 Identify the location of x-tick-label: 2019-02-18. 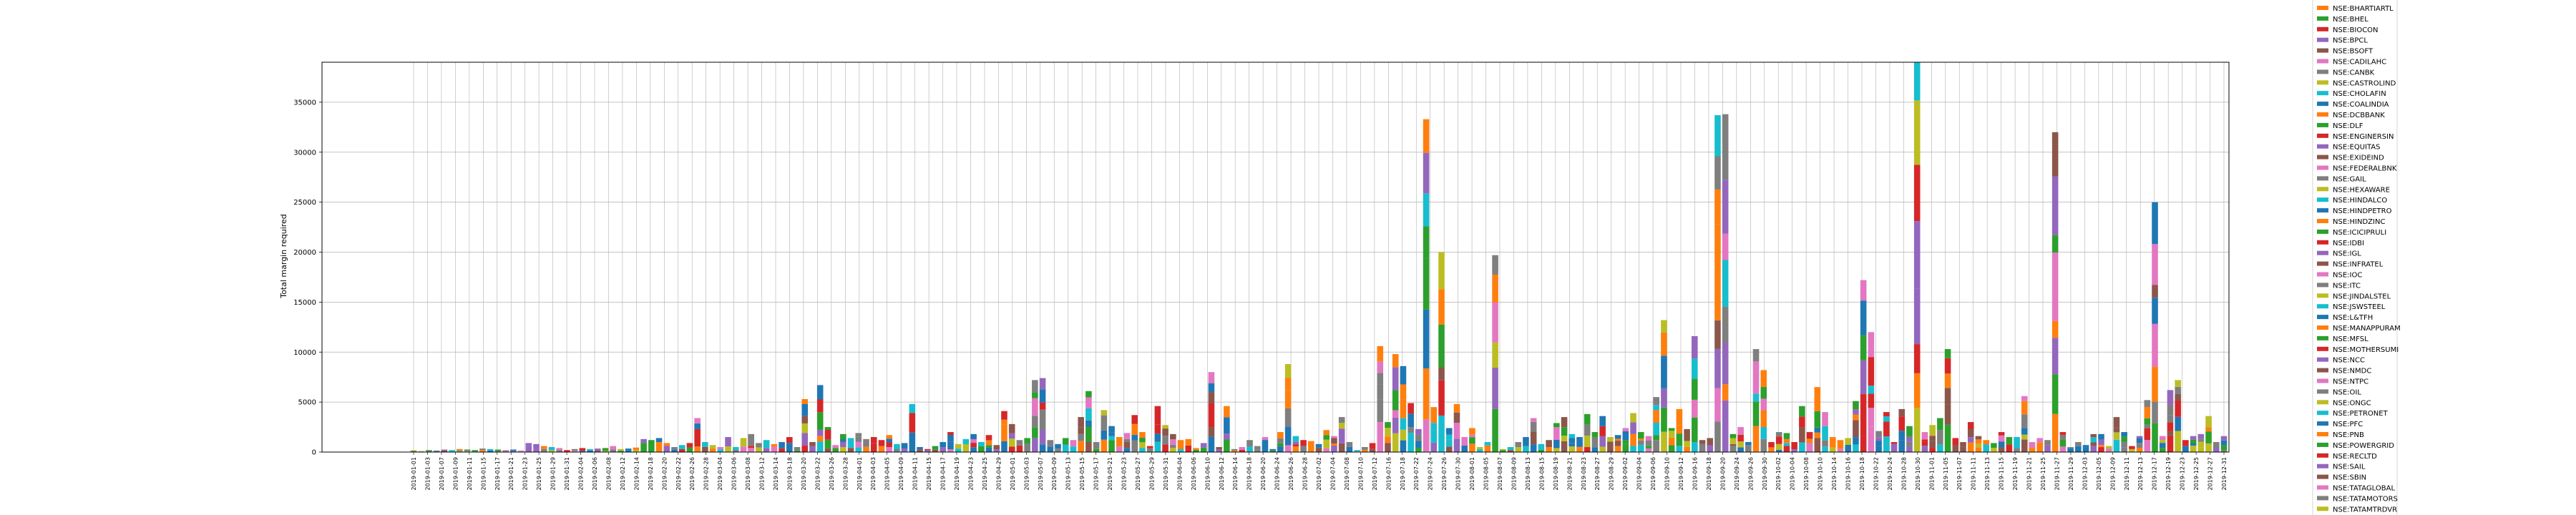
(651, 474).